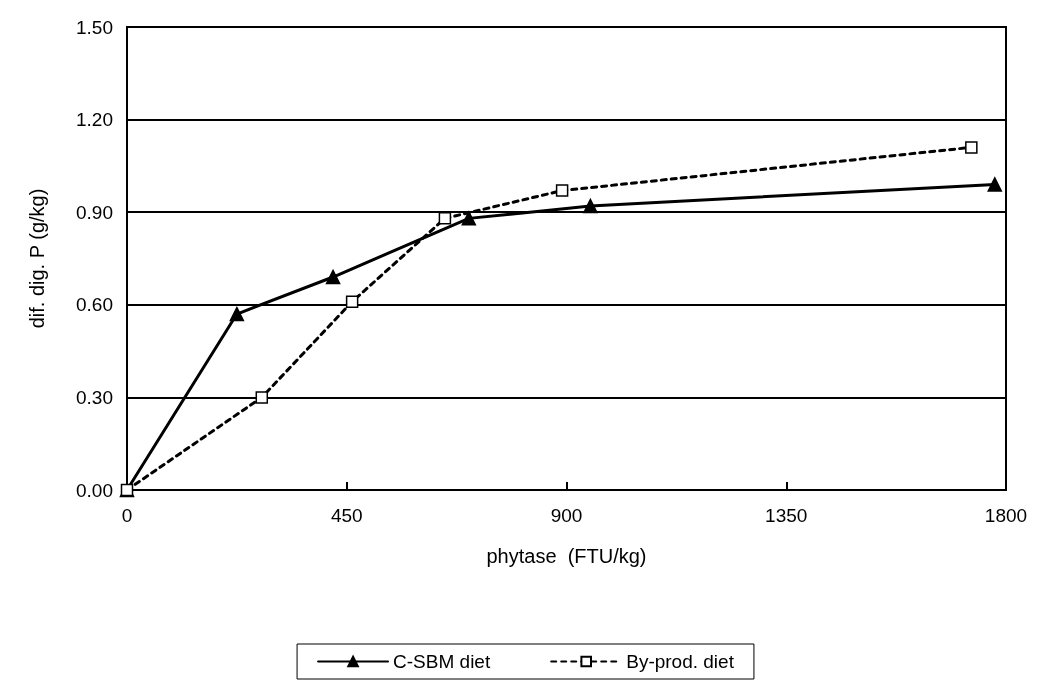 This screenshot has width=1051, height=681. I want to click on x-tick-label: 0, so click(127, 515).